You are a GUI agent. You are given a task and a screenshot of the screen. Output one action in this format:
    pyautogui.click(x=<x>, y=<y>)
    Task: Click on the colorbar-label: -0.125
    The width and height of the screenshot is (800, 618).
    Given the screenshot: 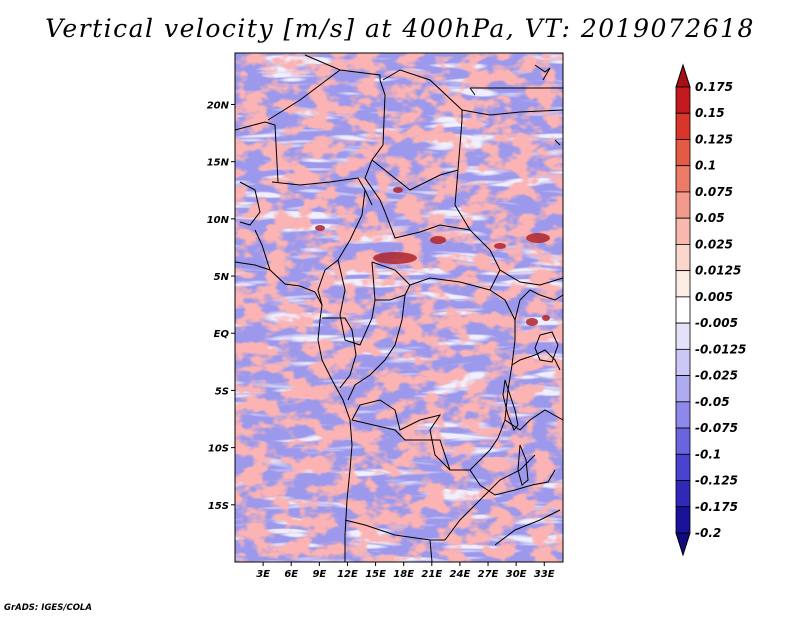 What is the action you would take?
    pyautogui.click(x=716, y=481)
    